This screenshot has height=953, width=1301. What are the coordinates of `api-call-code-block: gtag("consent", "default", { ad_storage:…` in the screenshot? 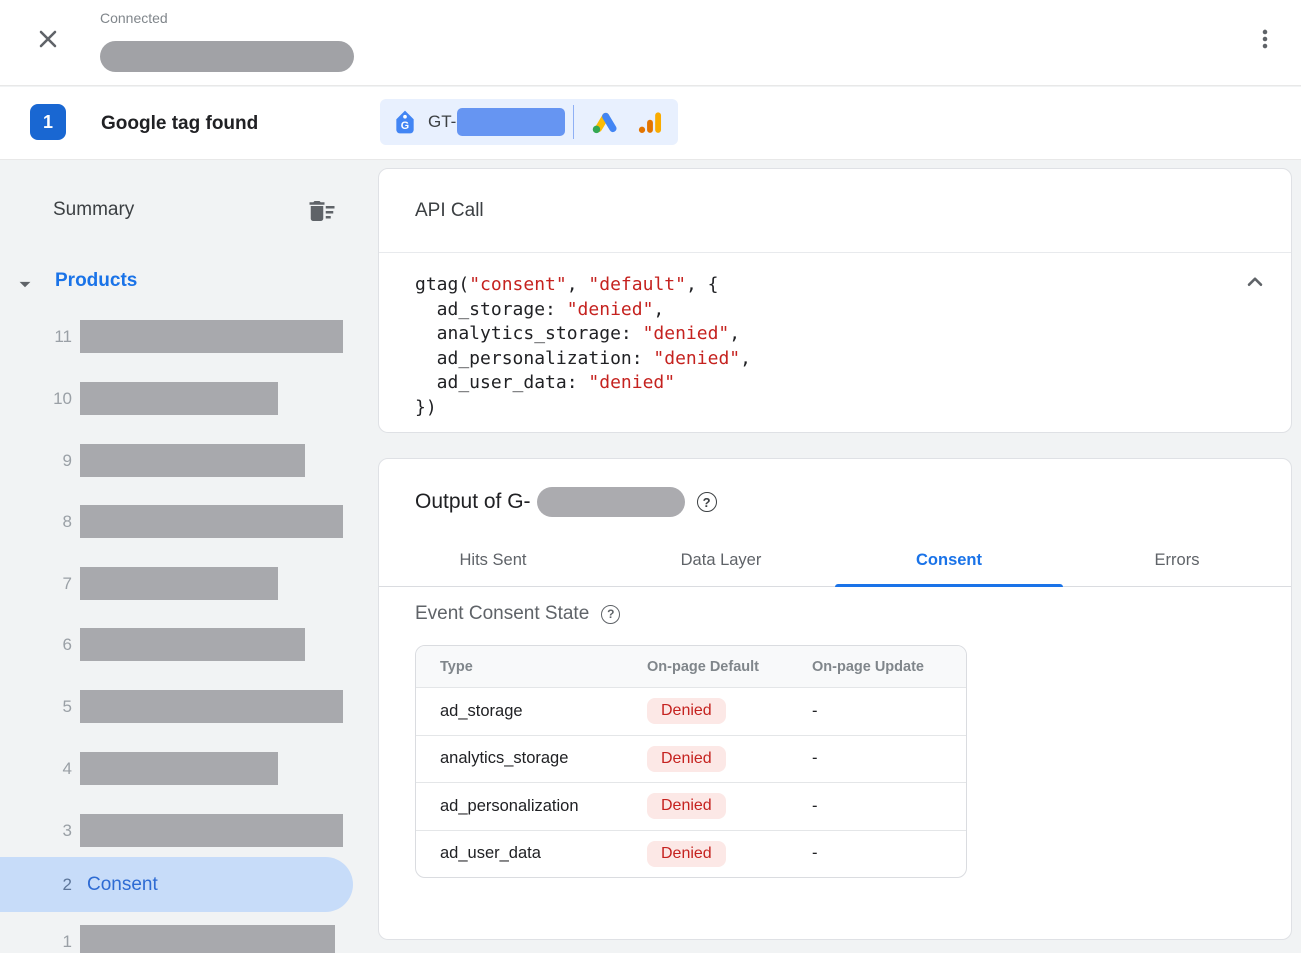 It's located at (835, 336).